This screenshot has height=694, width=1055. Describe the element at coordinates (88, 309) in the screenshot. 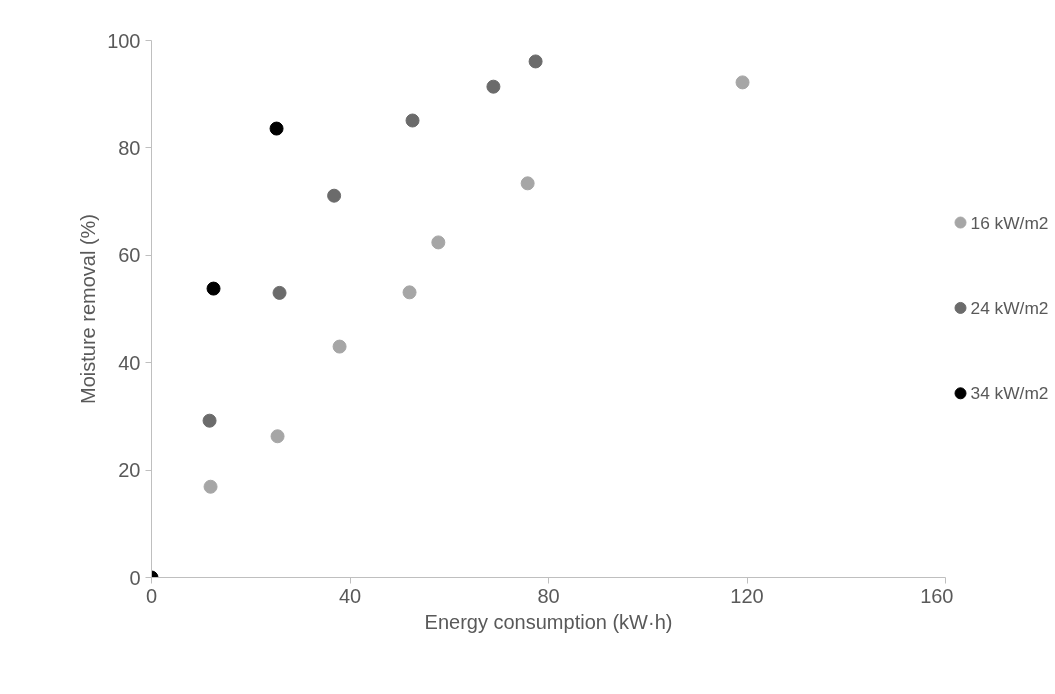

I see `y-axis-title: Moisture removal (%)` at that location.